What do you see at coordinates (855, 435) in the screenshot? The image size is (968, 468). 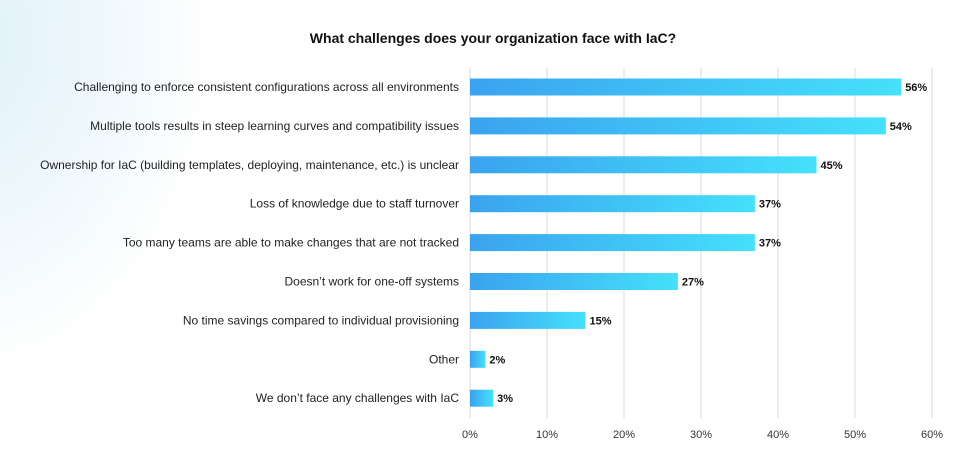 I see `x-tick-label: 50%` at bounding box center [855, 435].